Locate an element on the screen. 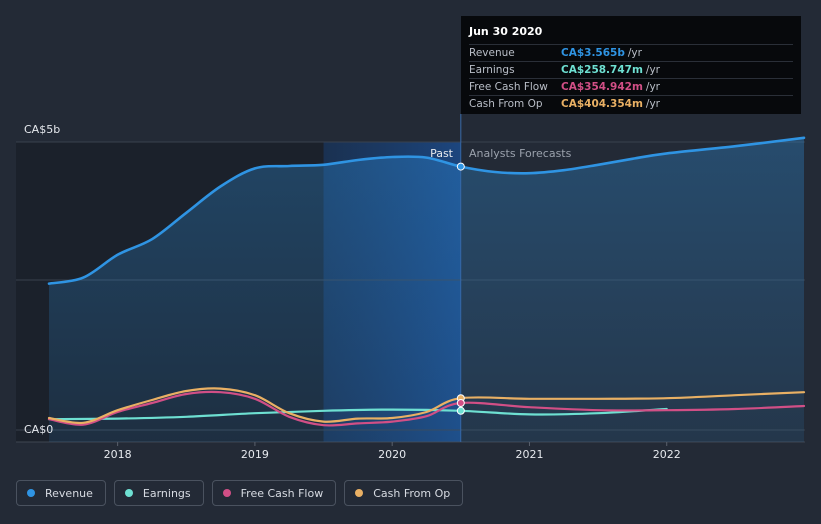  marker-earnings is located at coordinates (460, 410).